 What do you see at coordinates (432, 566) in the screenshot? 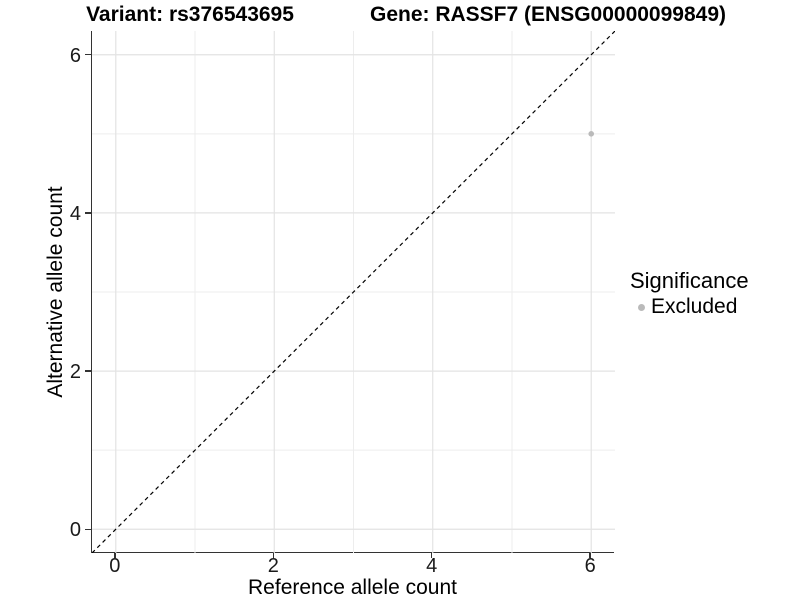
I see `x-tick-label: 4` at bounding box center [432, 566].